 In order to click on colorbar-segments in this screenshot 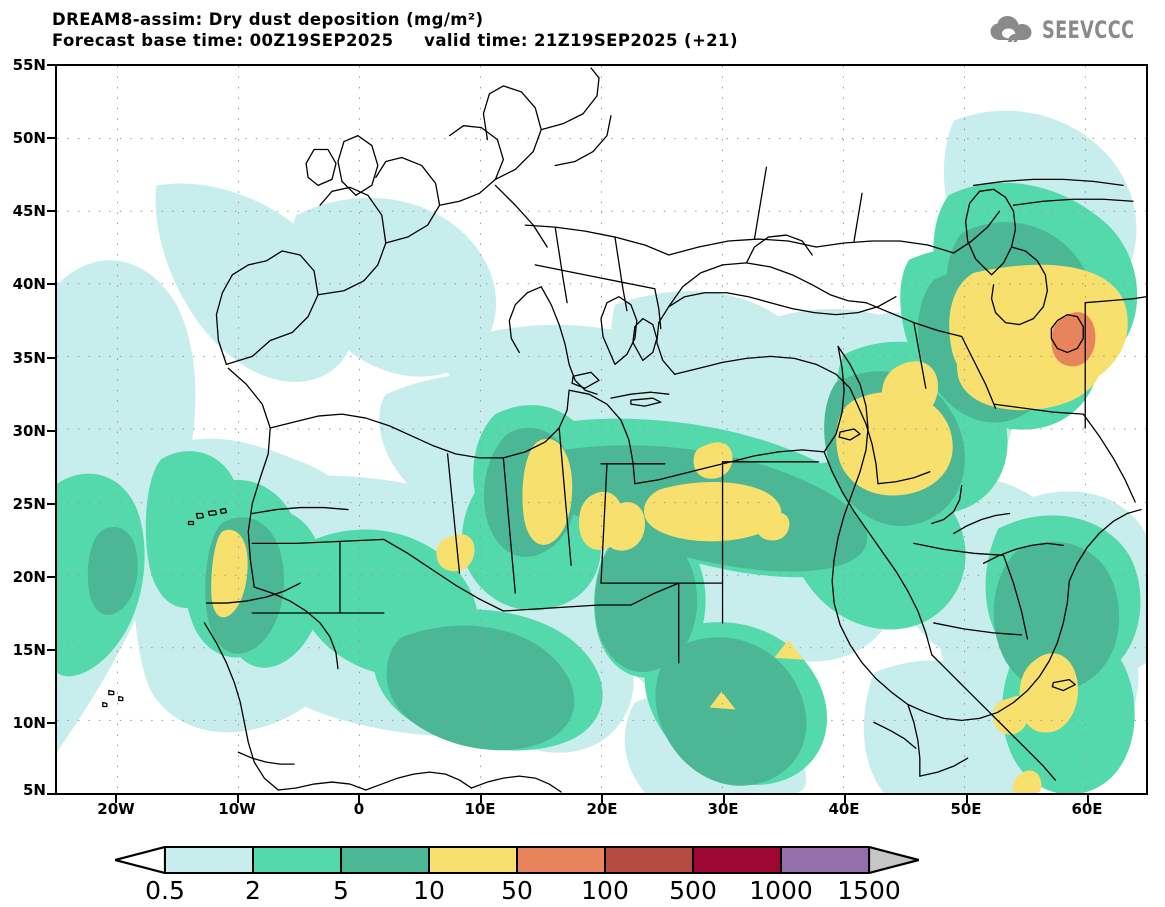, I will do `click(517, 860)`.